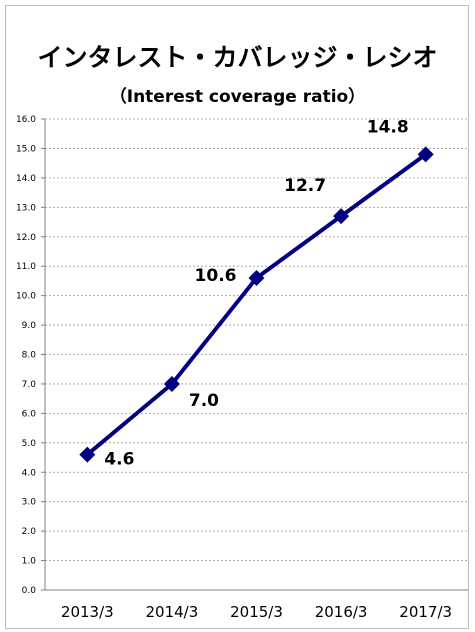 This screenshot has height=632, width=475. What do you see at coordinates (29, 444) in the screenshot?
I see `y-tick-label: 5.0` at bounding box center [29, 444].